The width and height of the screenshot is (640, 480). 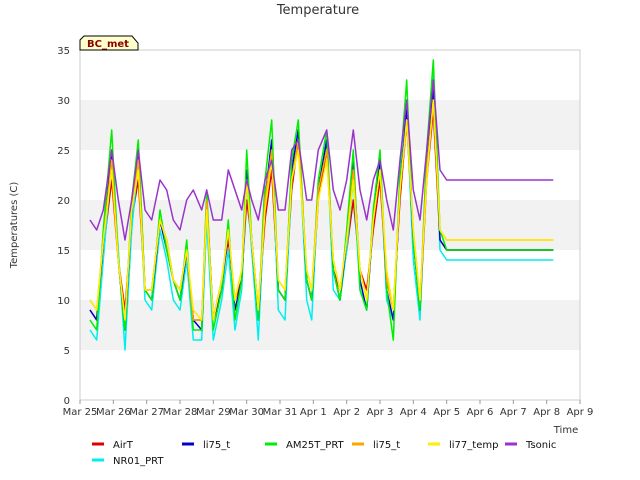 I want to click on x-tick-label: Apr 5, so click(x=446, y=412).